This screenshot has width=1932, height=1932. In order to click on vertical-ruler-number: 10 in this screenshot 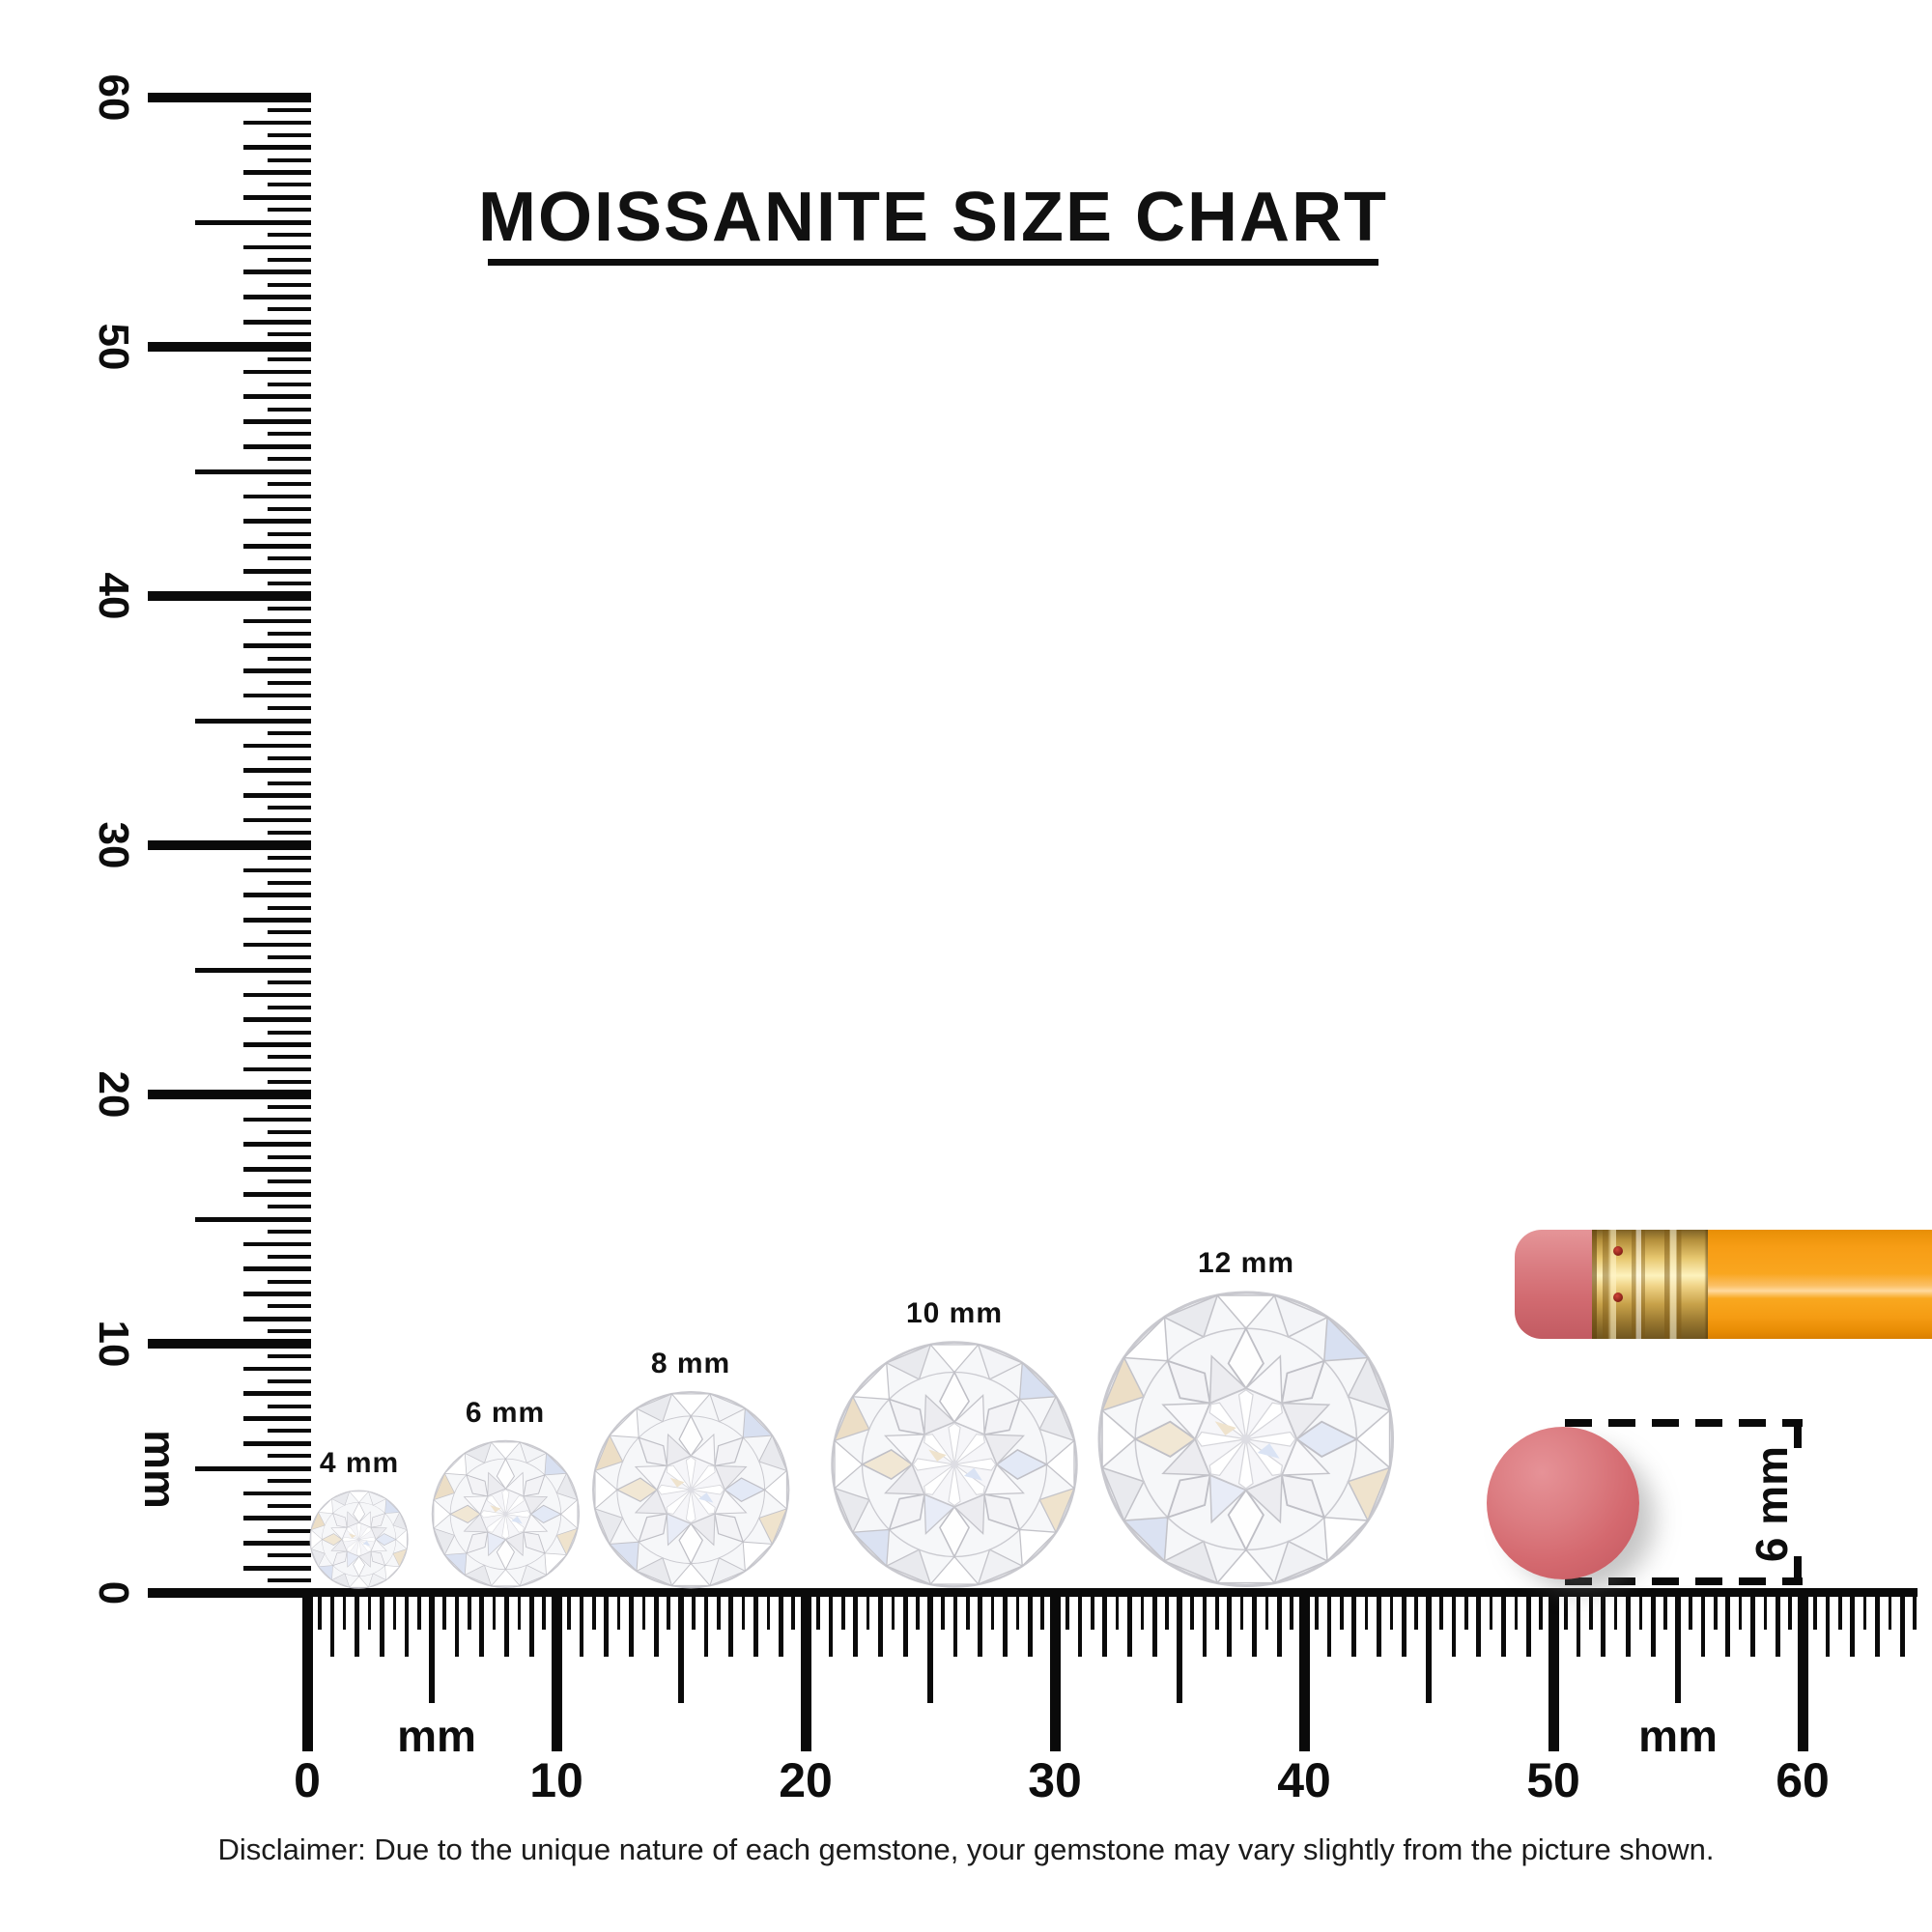, I will do `click(113, 1344)`.